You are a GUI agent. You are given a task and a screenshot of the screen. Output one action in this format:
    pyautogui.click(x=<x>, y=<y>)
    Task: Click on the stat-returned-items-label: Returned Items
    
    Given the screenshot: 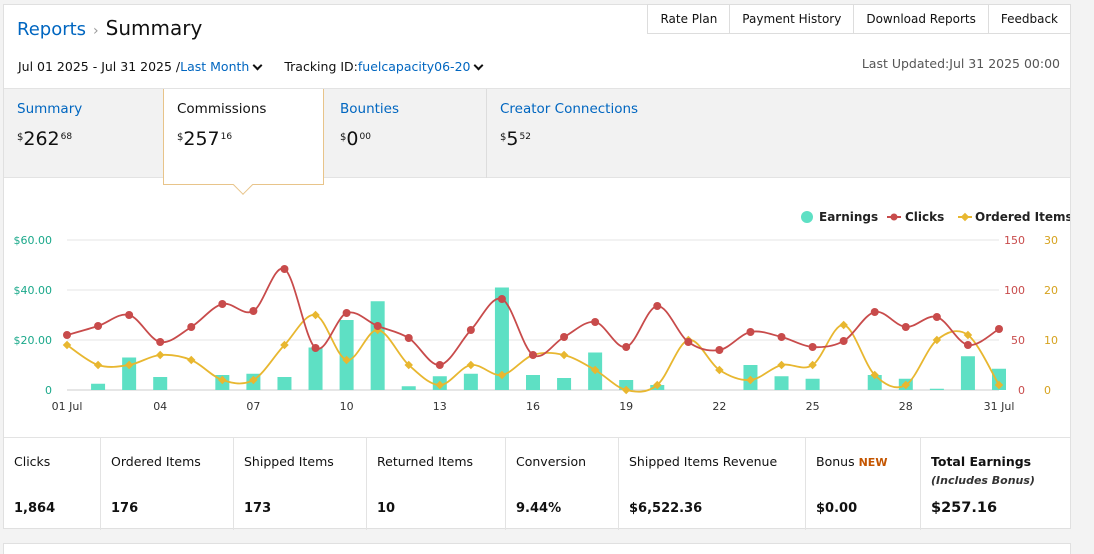 What is the action you would take?
    pyautogui.click(x=425, y=461)
    